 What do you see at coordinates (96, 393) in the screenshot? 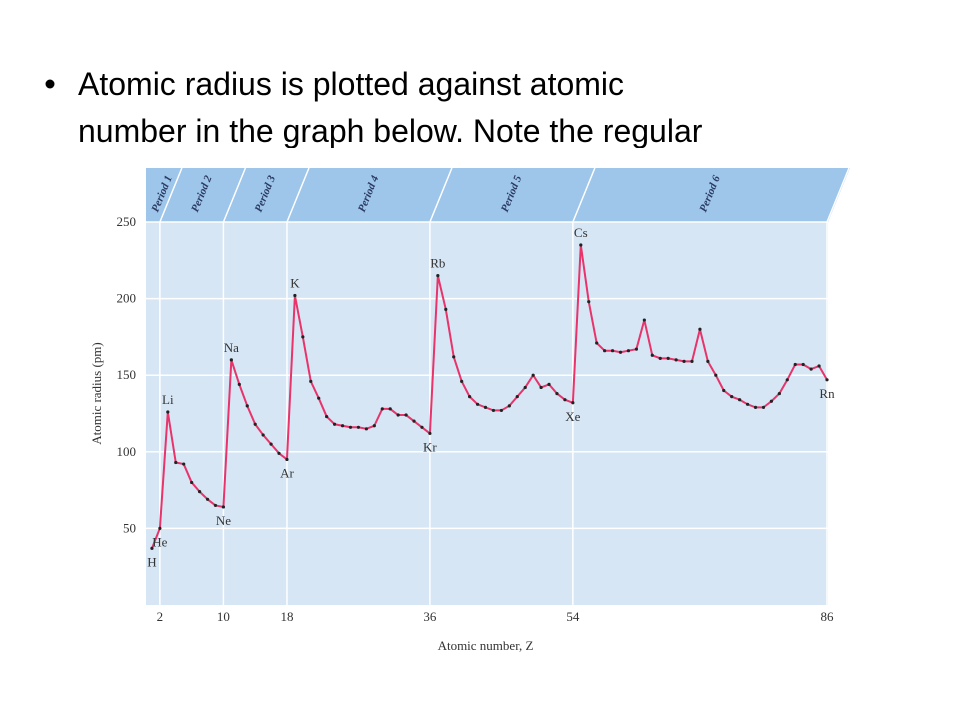
I see `y-axis-title: Atomic radius (pm)` at bounding box center [96, 393].